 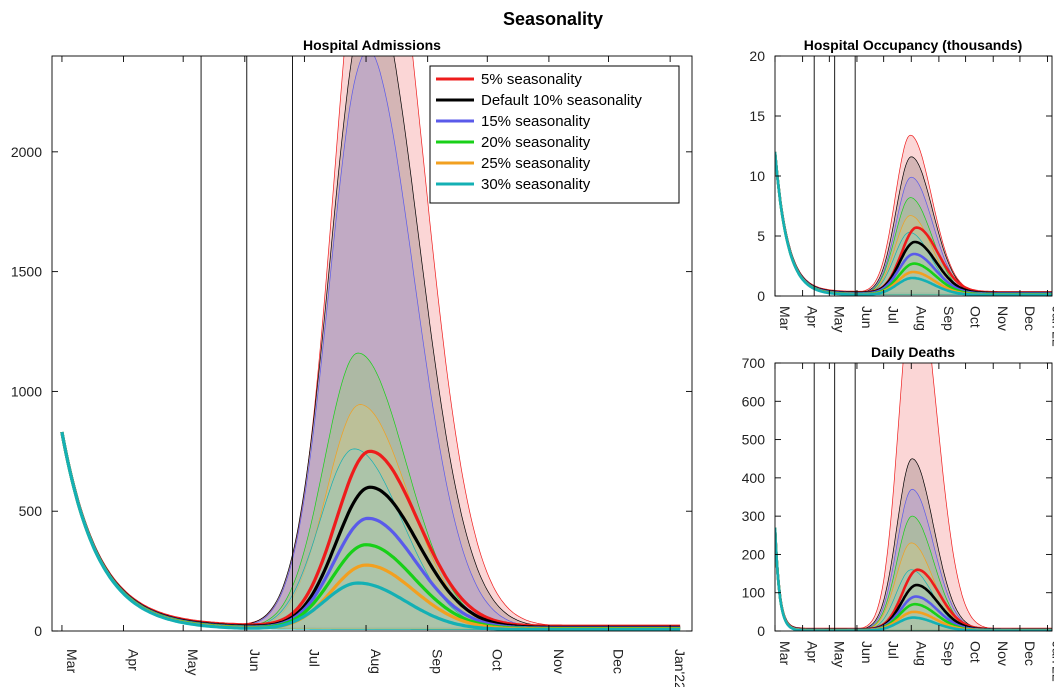 I want to click on figure-suptitle: Seasonality, so click(x=553, y=19).